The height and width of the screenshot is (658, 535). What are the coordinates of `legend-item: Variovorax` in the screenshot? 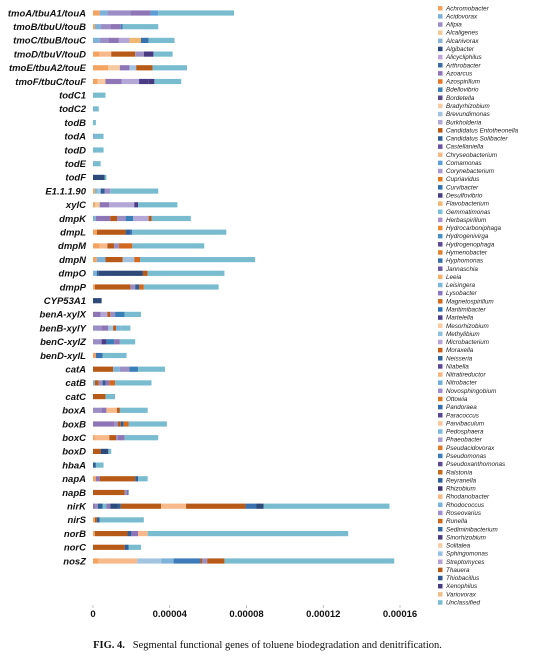 It's located at (457, 594).